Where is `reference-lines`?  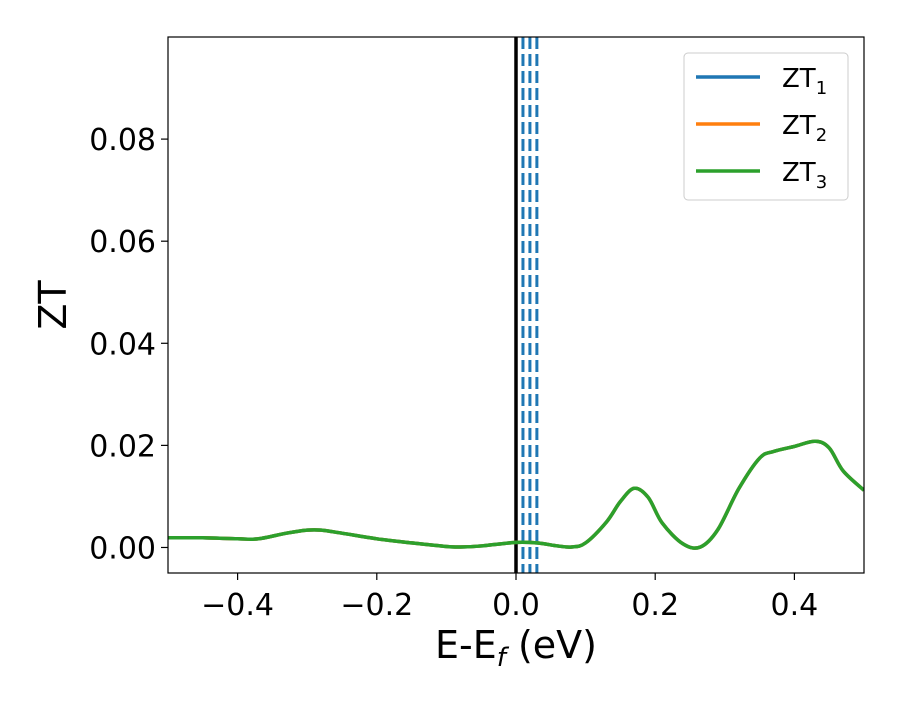 reference-lines is located at coordinates (526, 305).